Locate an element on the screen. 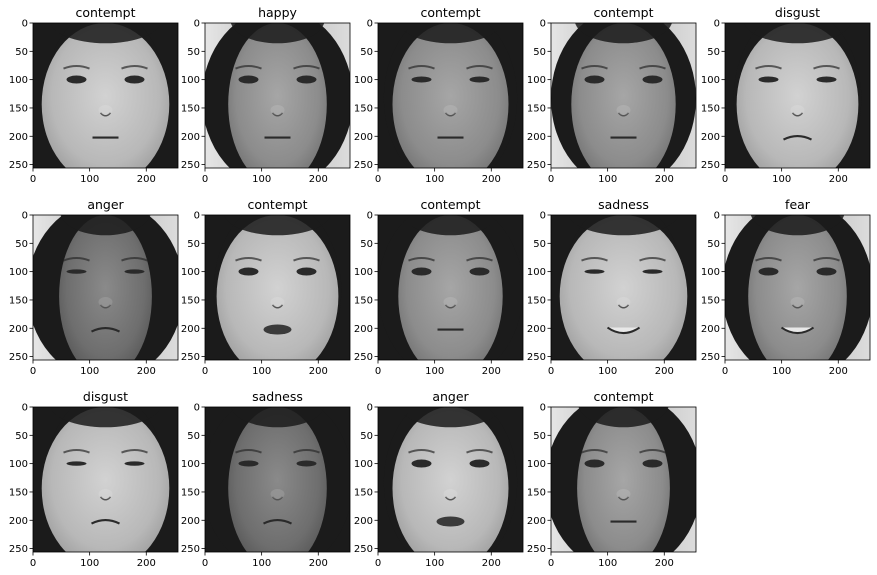  panel-title: disgust is located at coordinates (797, 12).